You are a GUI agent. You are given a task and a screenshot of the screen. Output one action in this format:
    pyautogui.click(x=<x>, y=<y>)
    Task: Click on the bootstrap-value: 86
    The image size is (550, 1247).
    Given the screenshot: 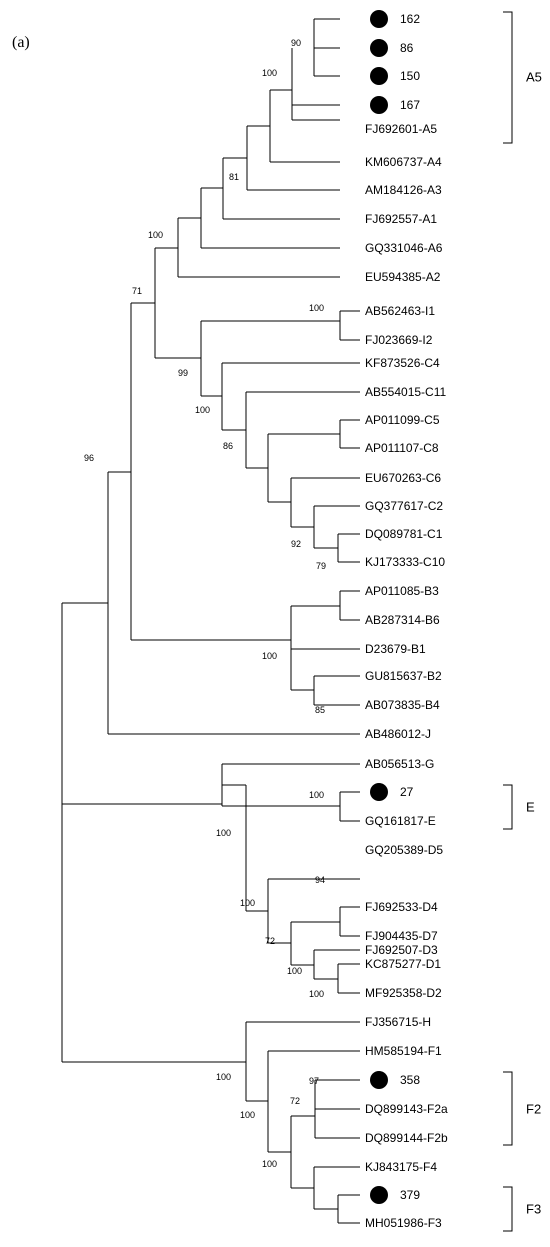 What is the action you would take?
    pyautogui.click(x=228, y=446)
    